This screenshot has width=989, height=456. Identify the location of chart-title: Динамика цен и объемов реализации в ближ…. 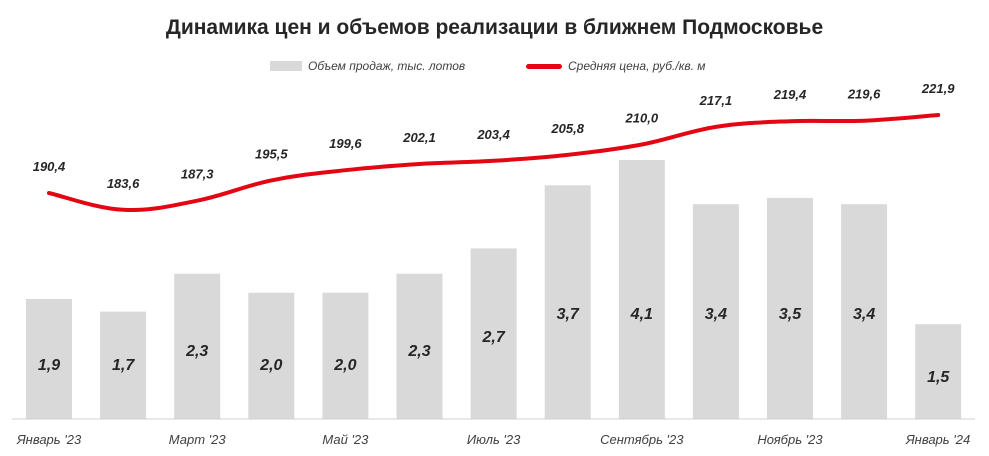
(494, 27).